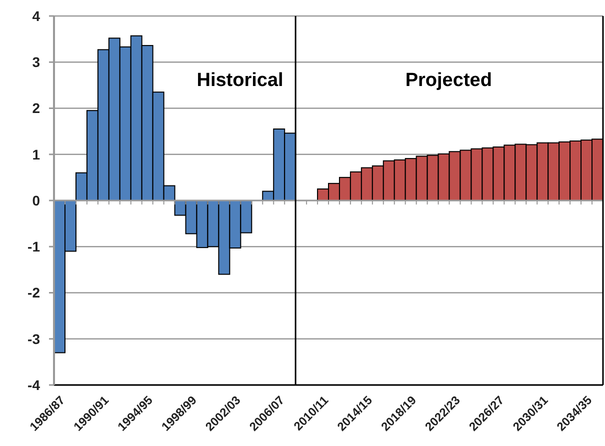 This screenshot has height=446, width=605. Describe the element at coordinates (448, 80) in the screenshot. I see `annotation: Projected` at that location.